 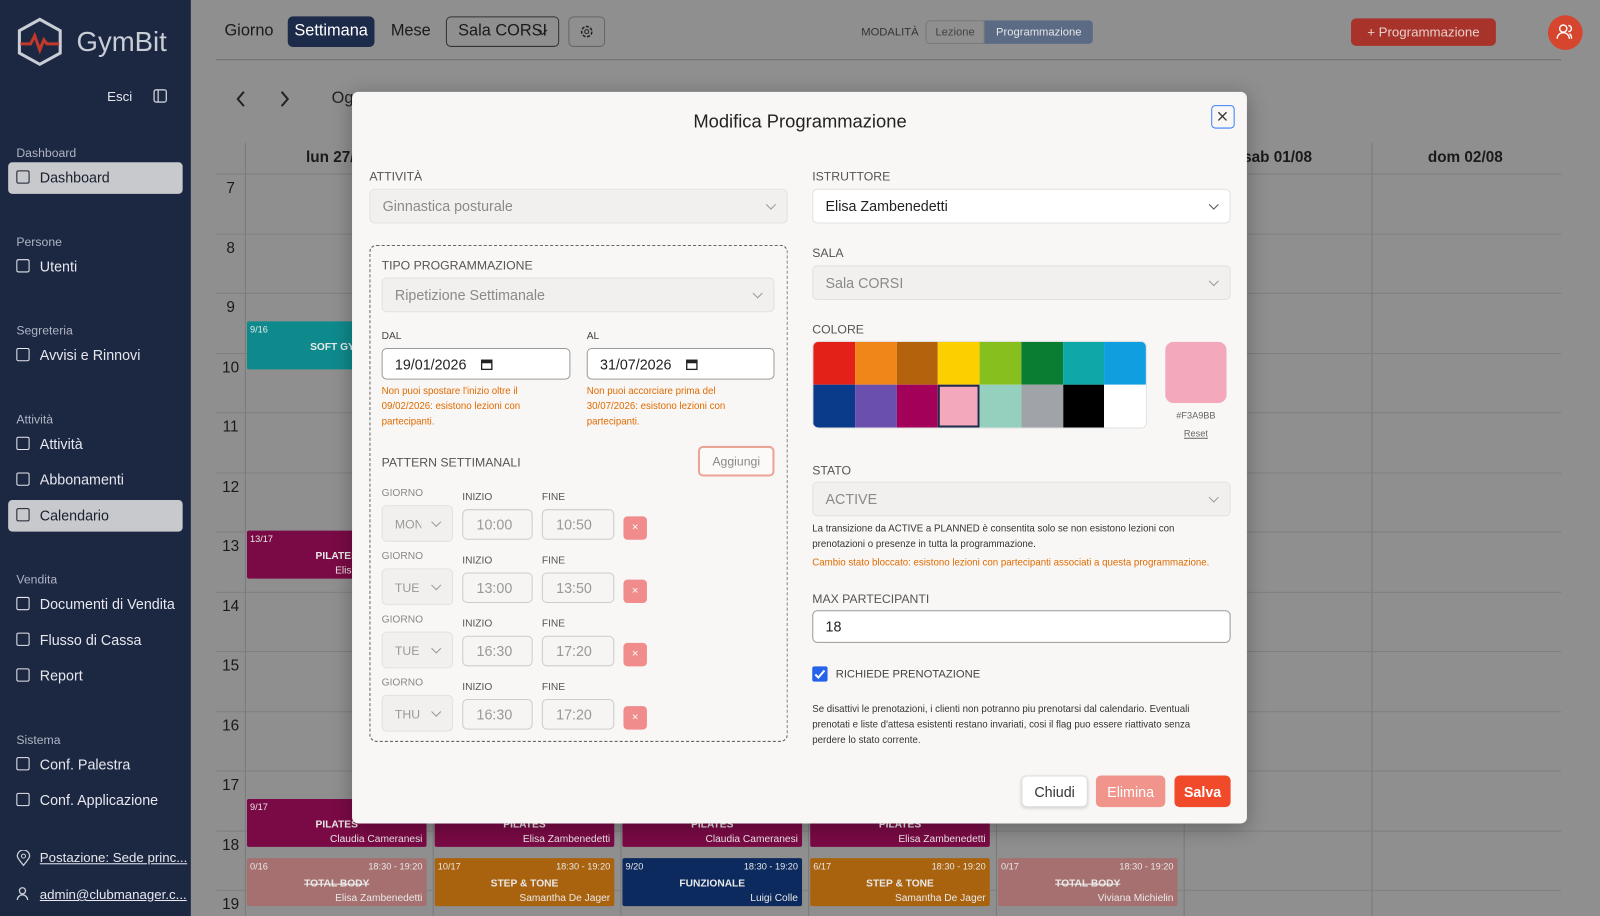 What do you see at coordinates (469, 295) in the screenshot?
I see `field-value: Ripetizione Settimanale` at bounding box center [469, 295].